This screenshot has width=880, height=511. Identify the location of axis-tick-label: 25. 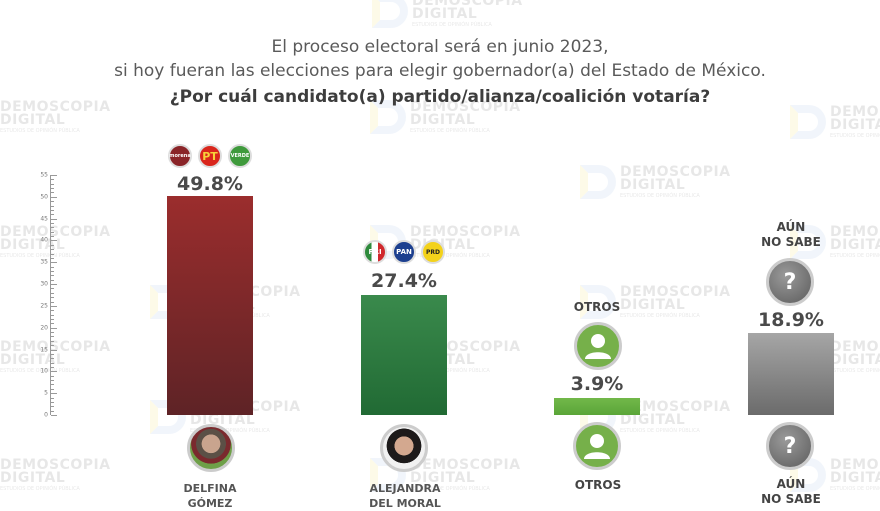
(44, 306).